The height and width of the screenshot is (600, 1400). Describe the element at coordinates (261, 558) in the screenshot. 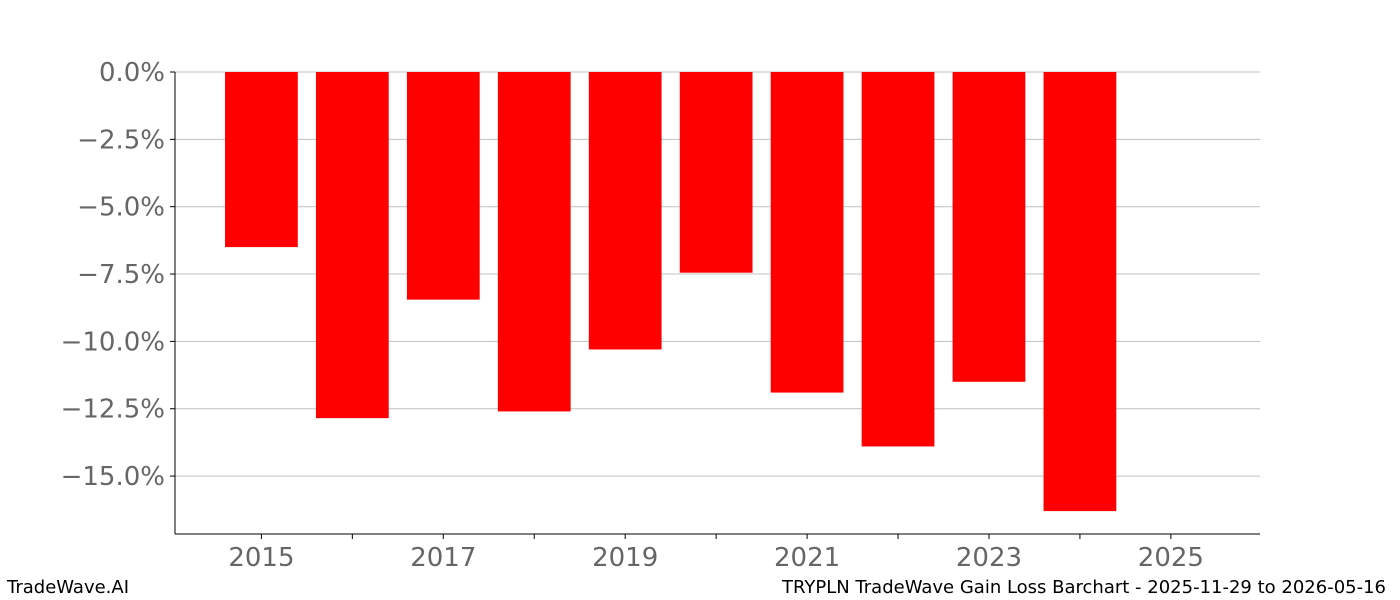

I see `x-tick-label: 2015` at that location.